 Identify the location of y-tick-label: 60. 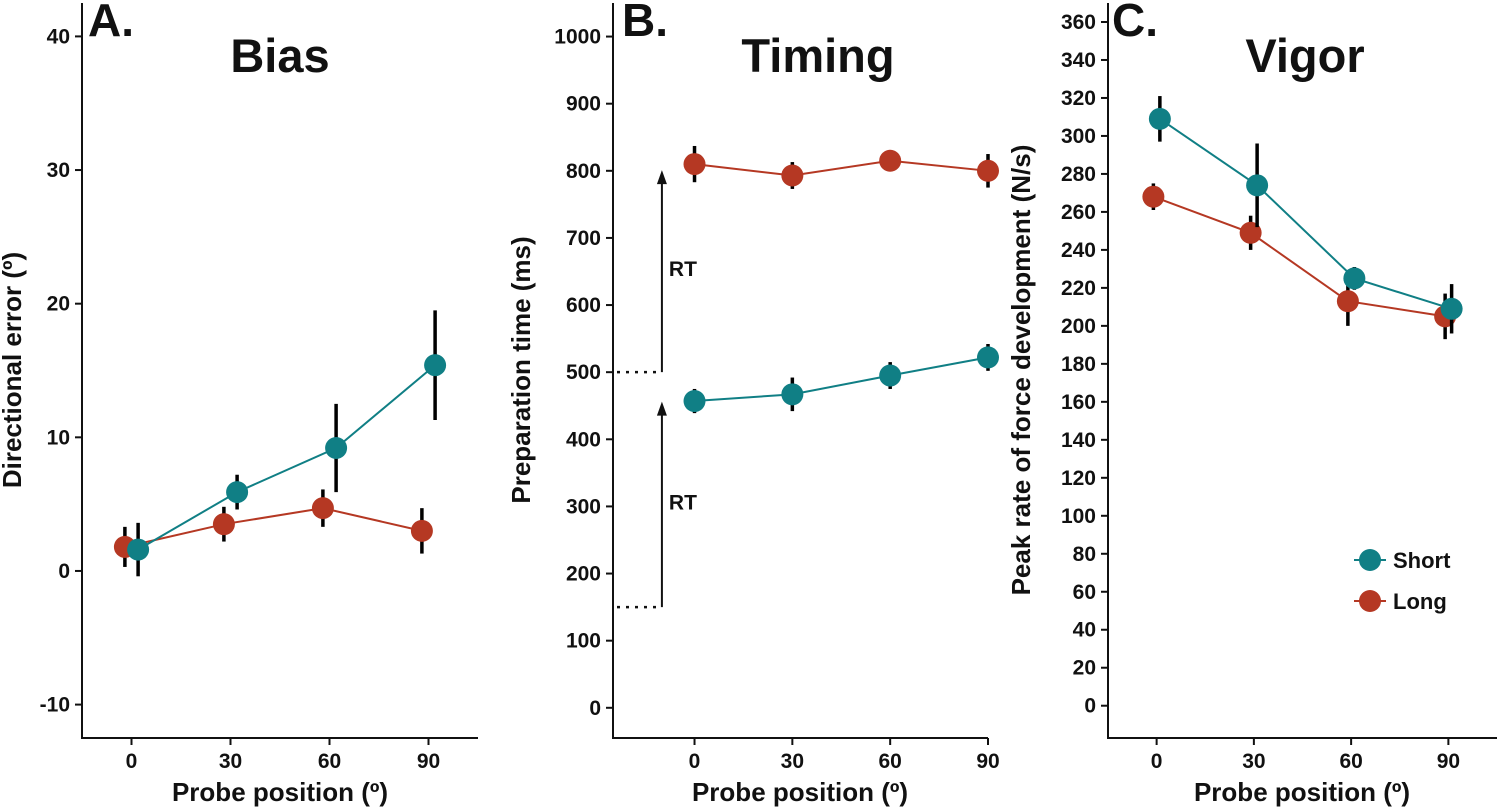
(1084, 592).